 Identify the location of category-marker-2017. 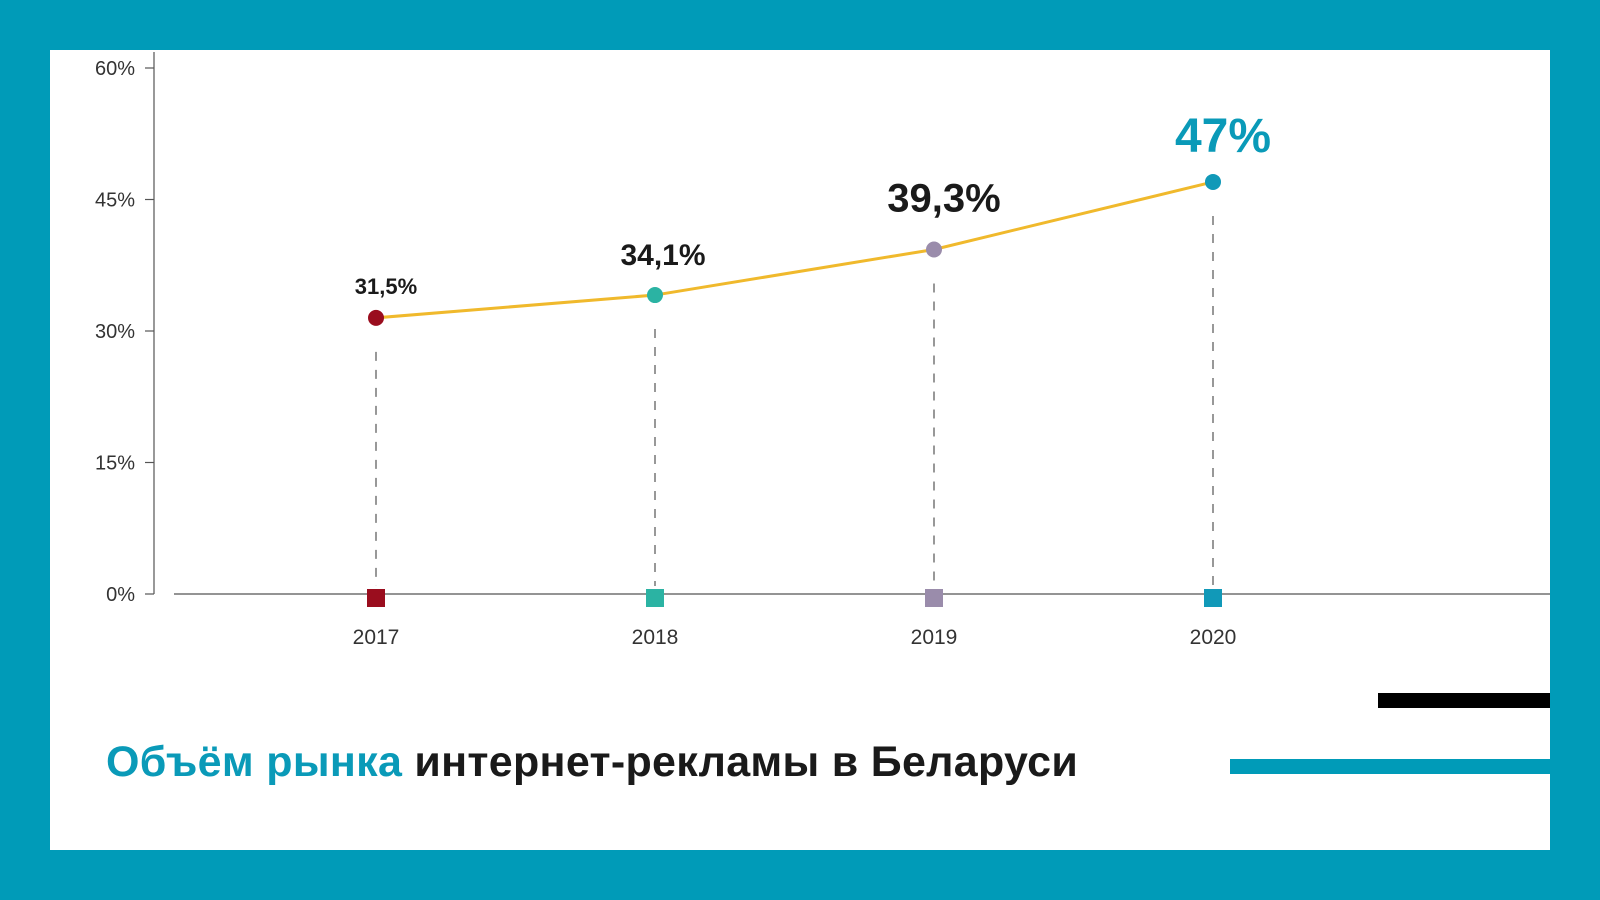
(376, 598).